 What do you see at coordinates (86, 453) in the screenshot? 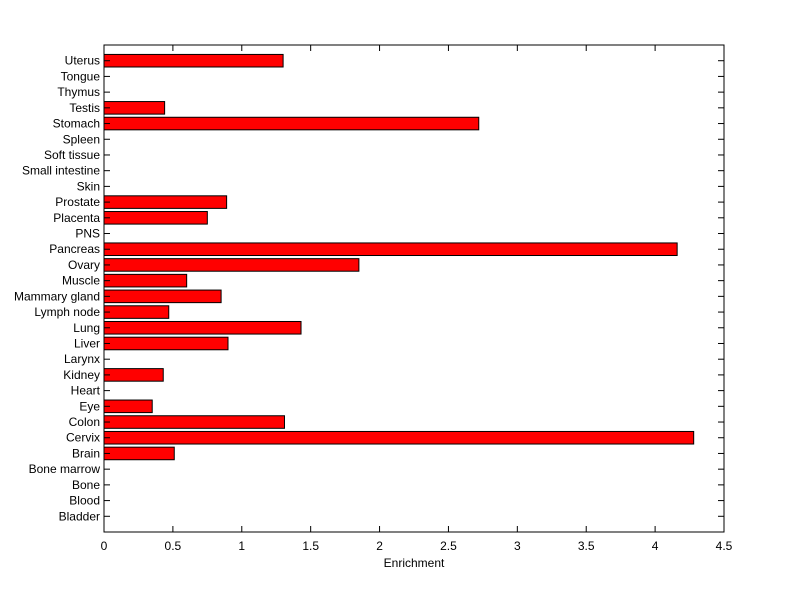
I see `y-tick-label-brain: Brain` at bounding box center [86, 453].